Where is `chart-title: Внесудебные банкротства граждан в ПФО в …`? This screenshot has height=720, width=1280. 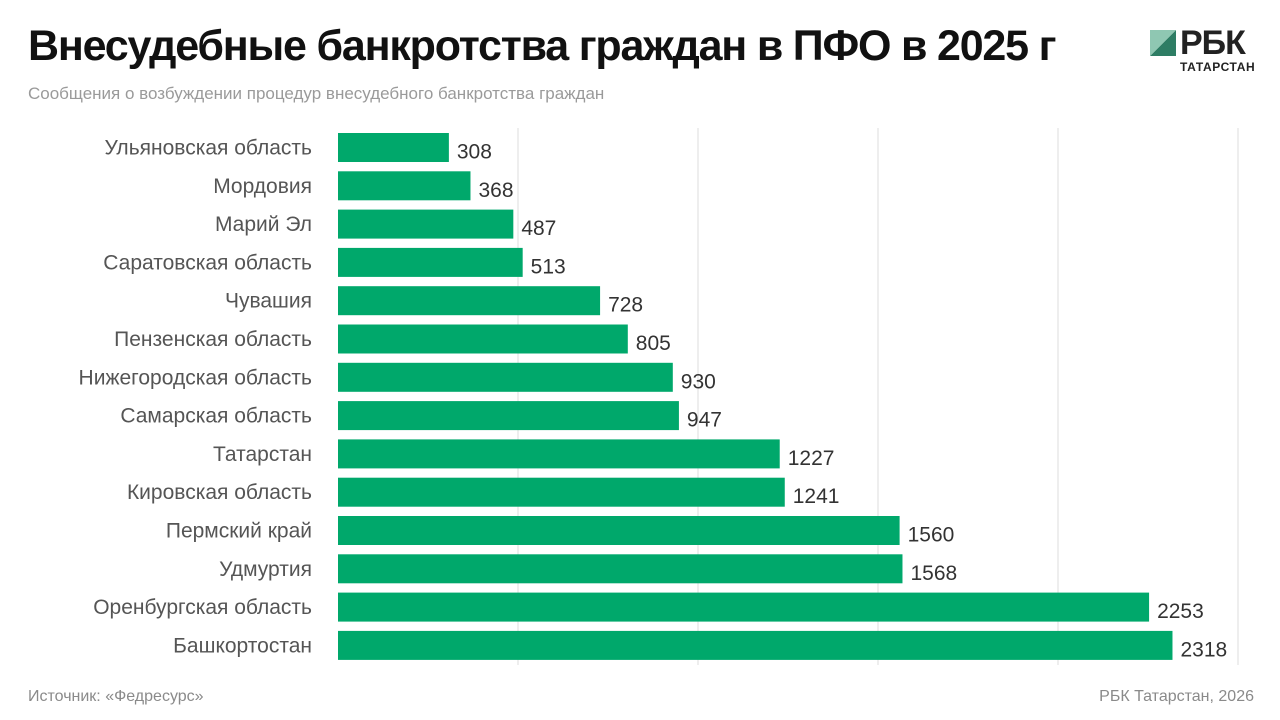
chart-title: Внесудебные банкротства граждан в ПФО в … is located at coordinates (542, 46).